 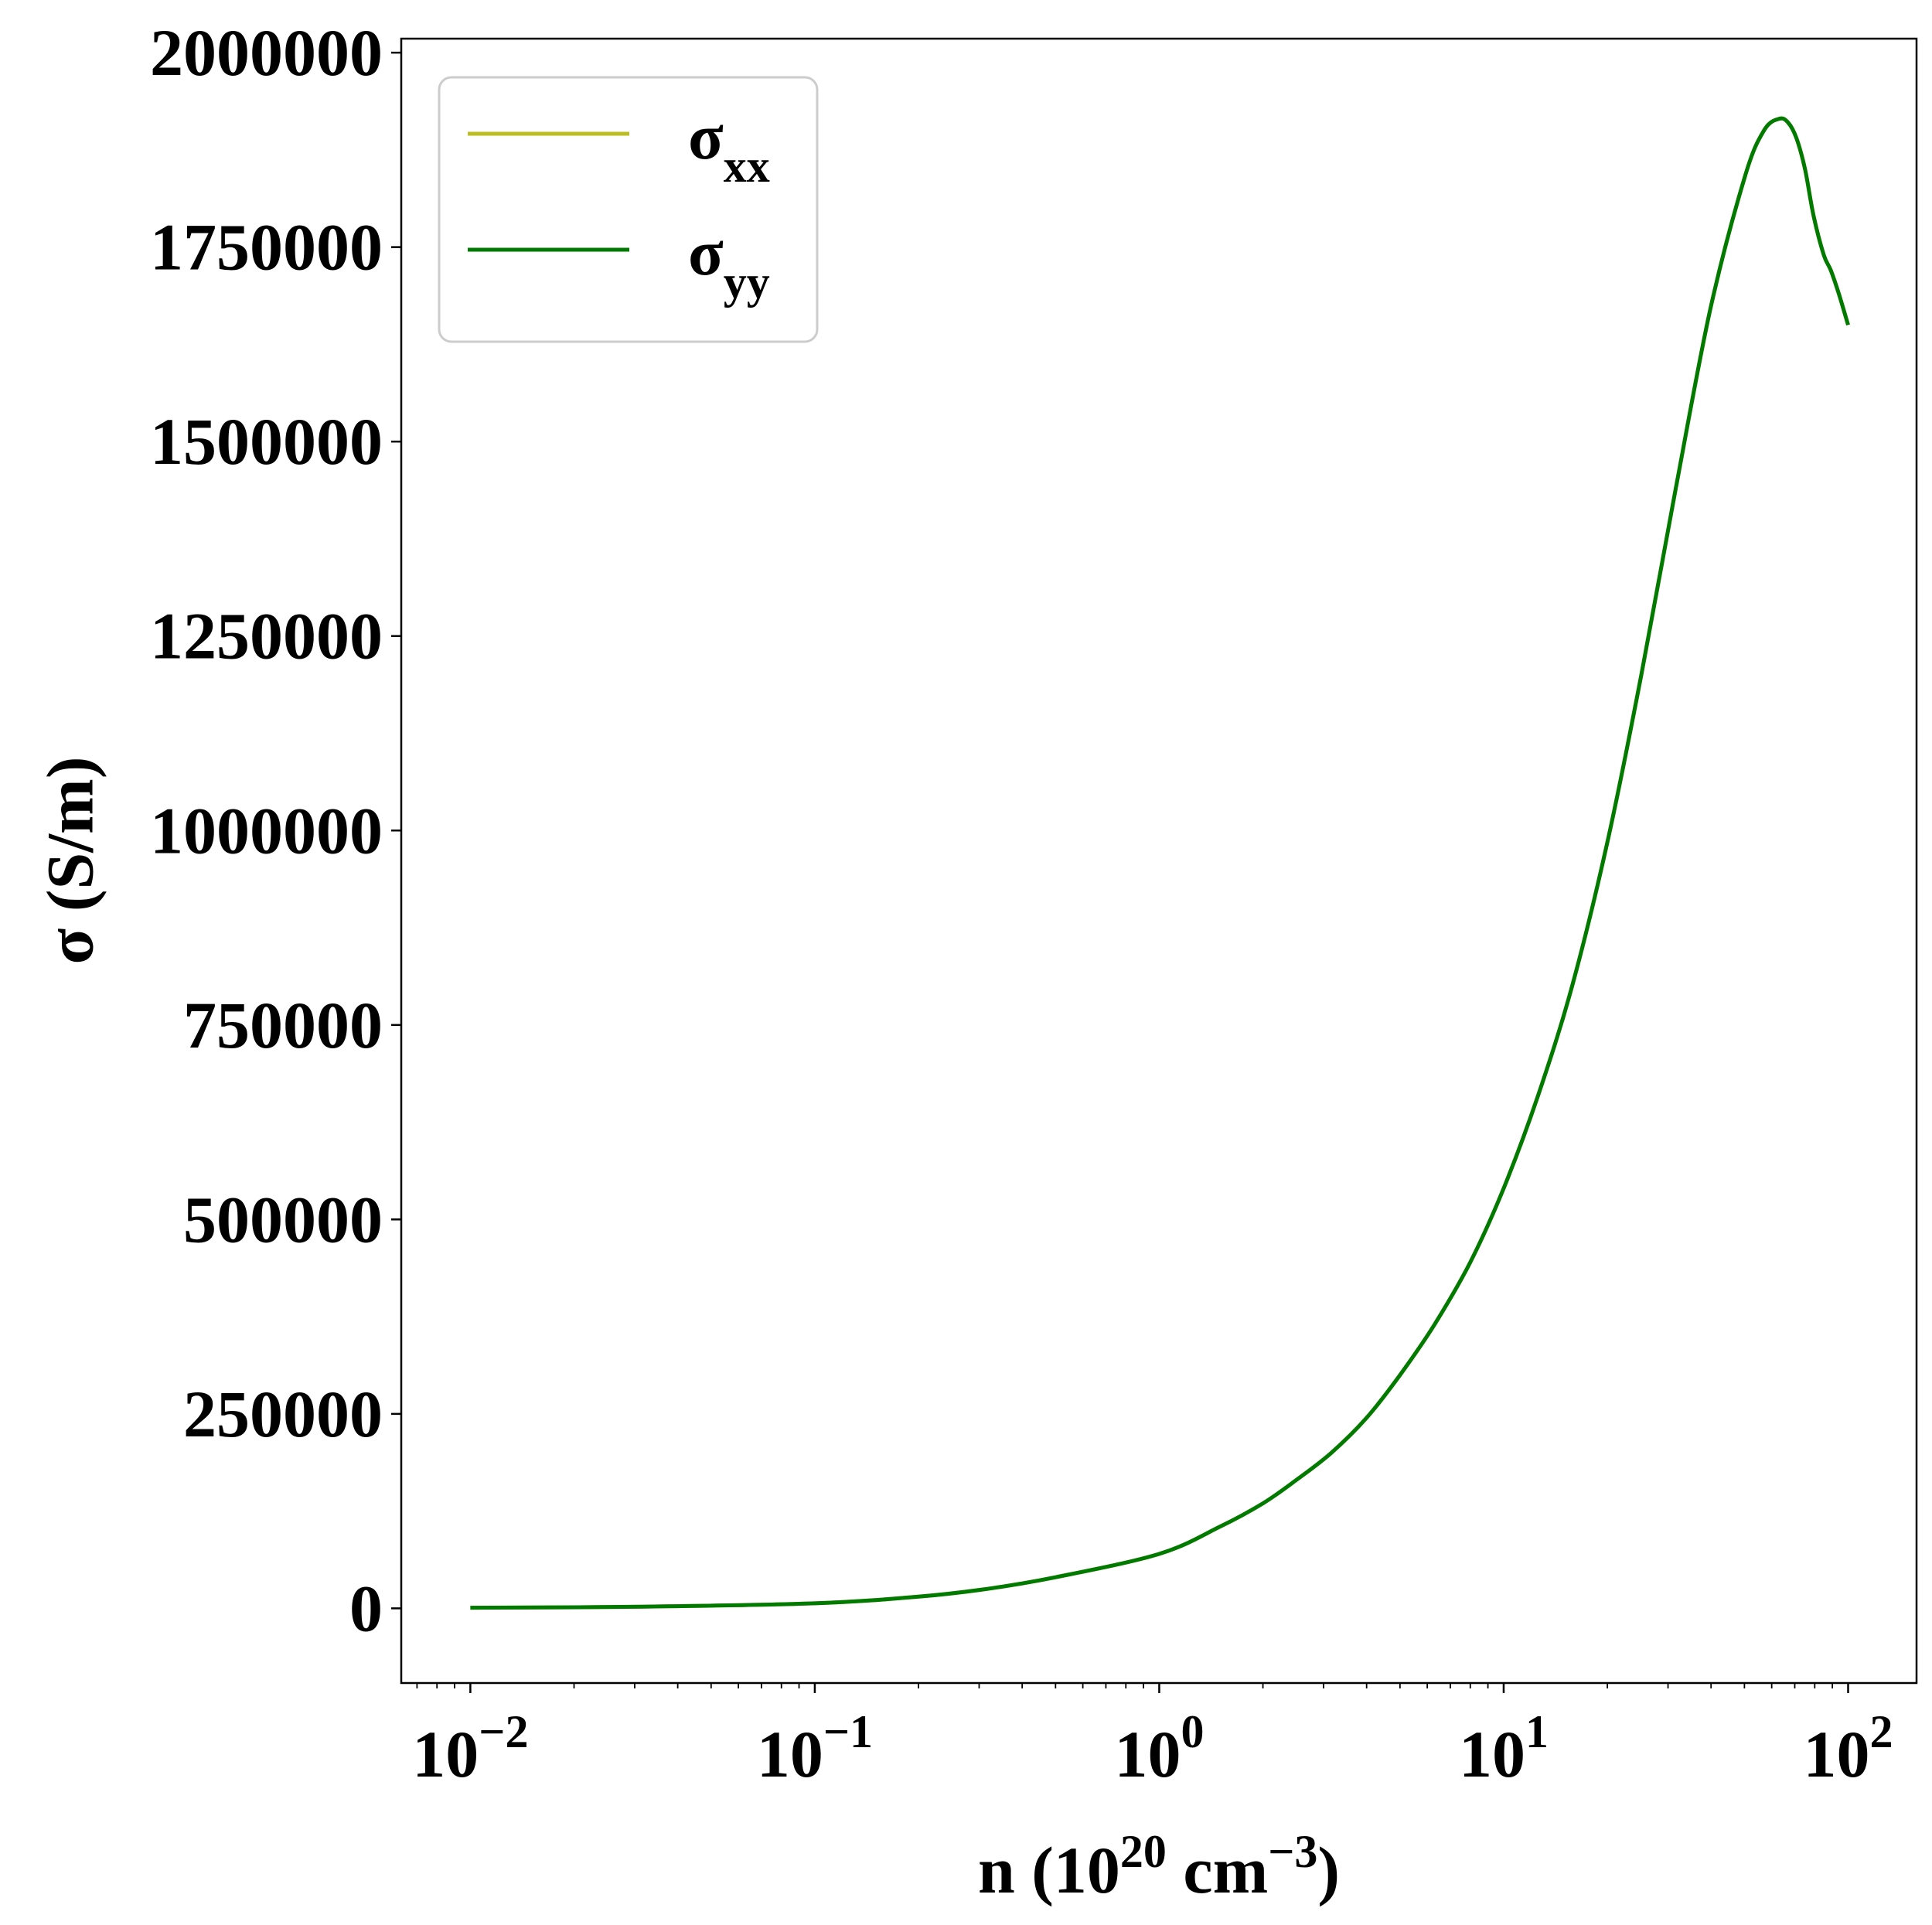 What do you see at coordinates (70, 861) in the screenshot?
I see `y-axis-title: σ (S/m)` at bounding box center [70, 861].